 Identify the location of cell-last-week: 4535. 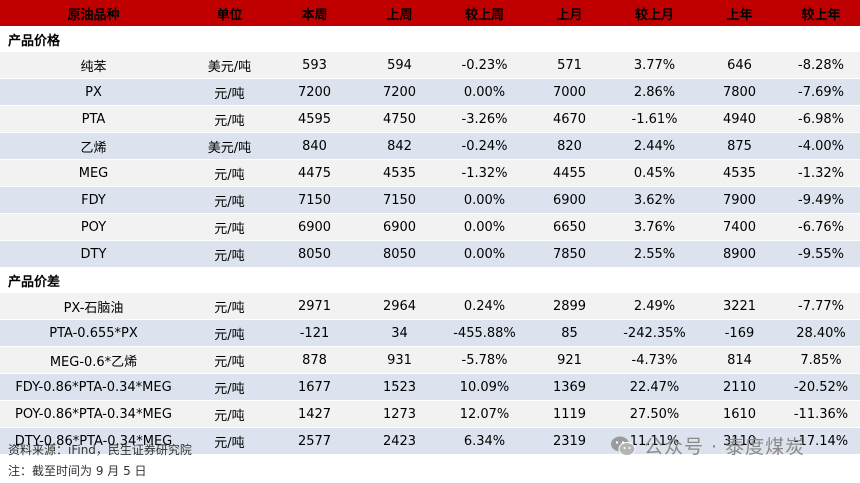
(399, 173).